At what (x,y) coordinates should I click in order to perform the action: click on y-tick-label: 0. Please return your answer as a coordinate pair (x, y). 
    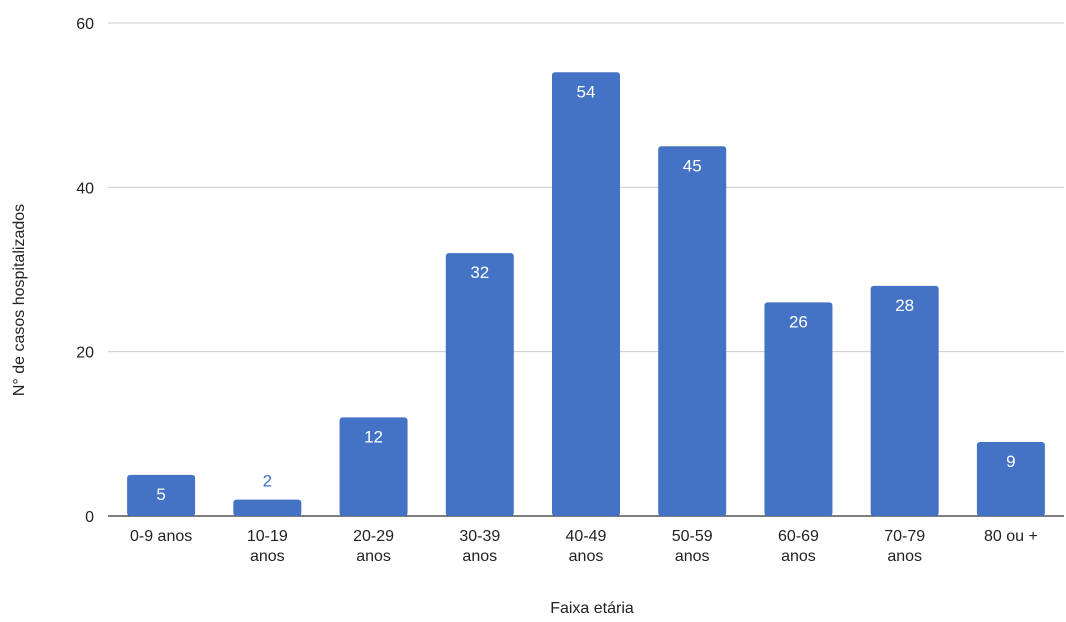
    Looking at the image, I should click on (89, 517).